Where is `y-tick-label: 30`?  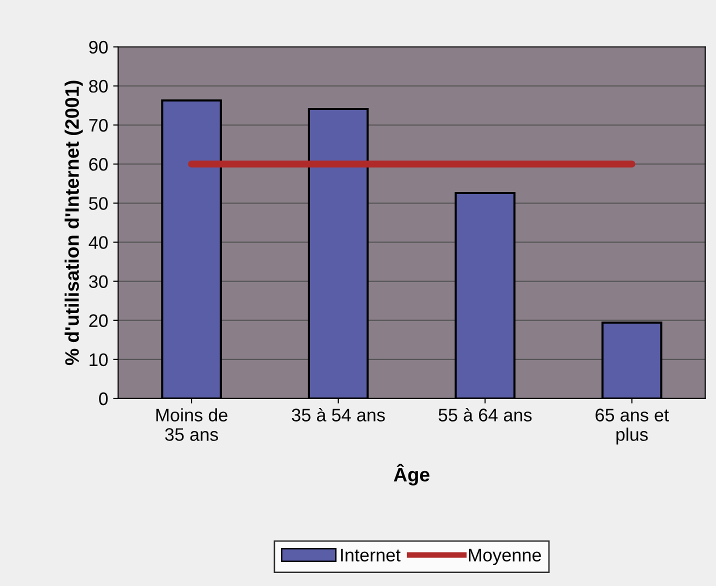
y-tick-label: 30 is located at coordinates (98, 281).